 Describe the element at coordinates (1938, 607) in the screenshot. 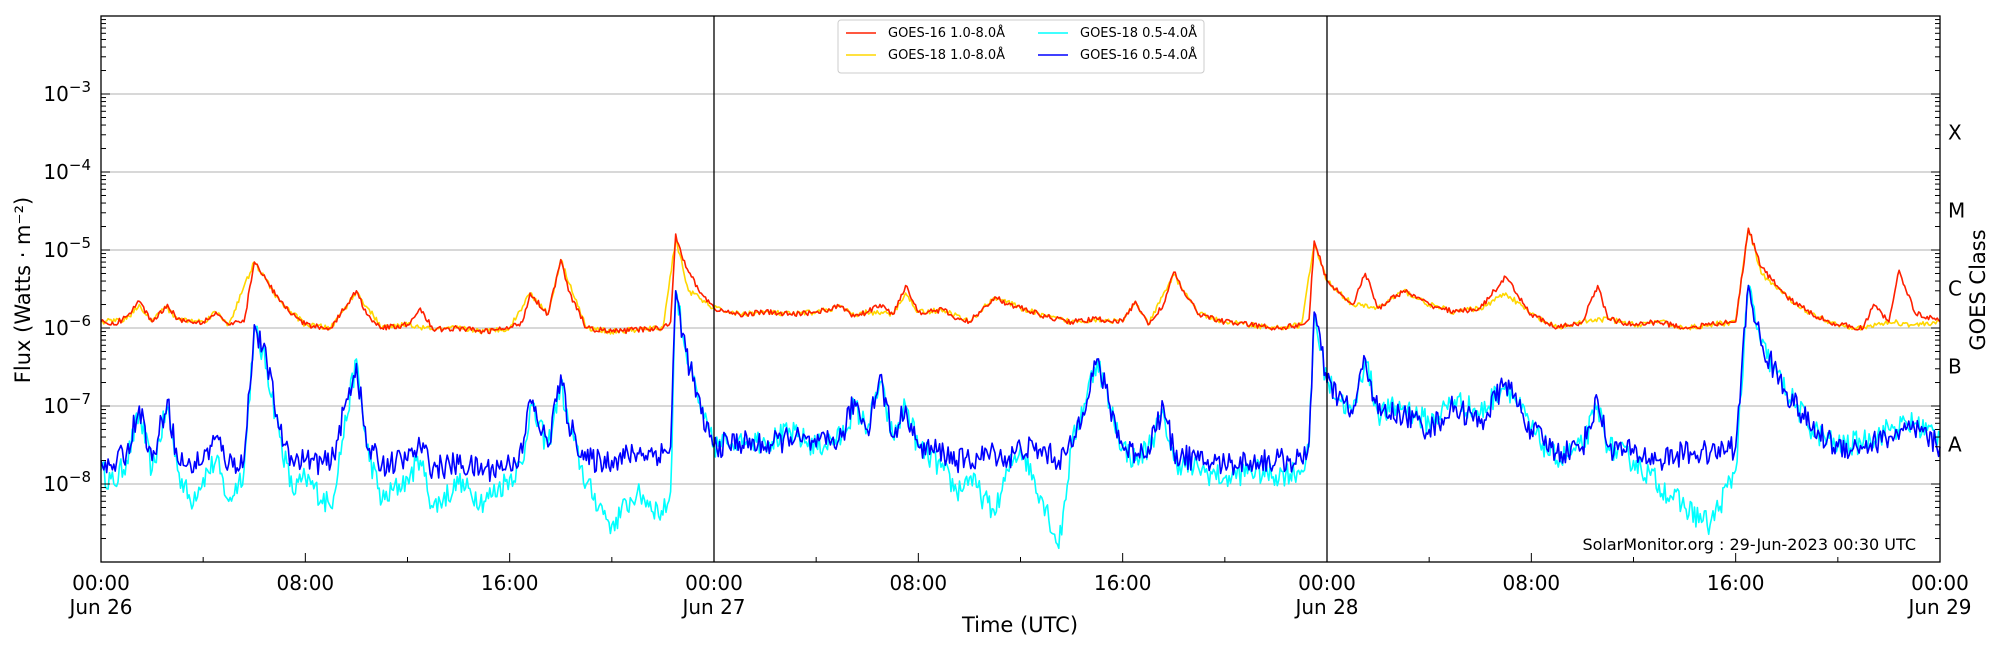

I see `x-tick-date: Jun 29` at that location.